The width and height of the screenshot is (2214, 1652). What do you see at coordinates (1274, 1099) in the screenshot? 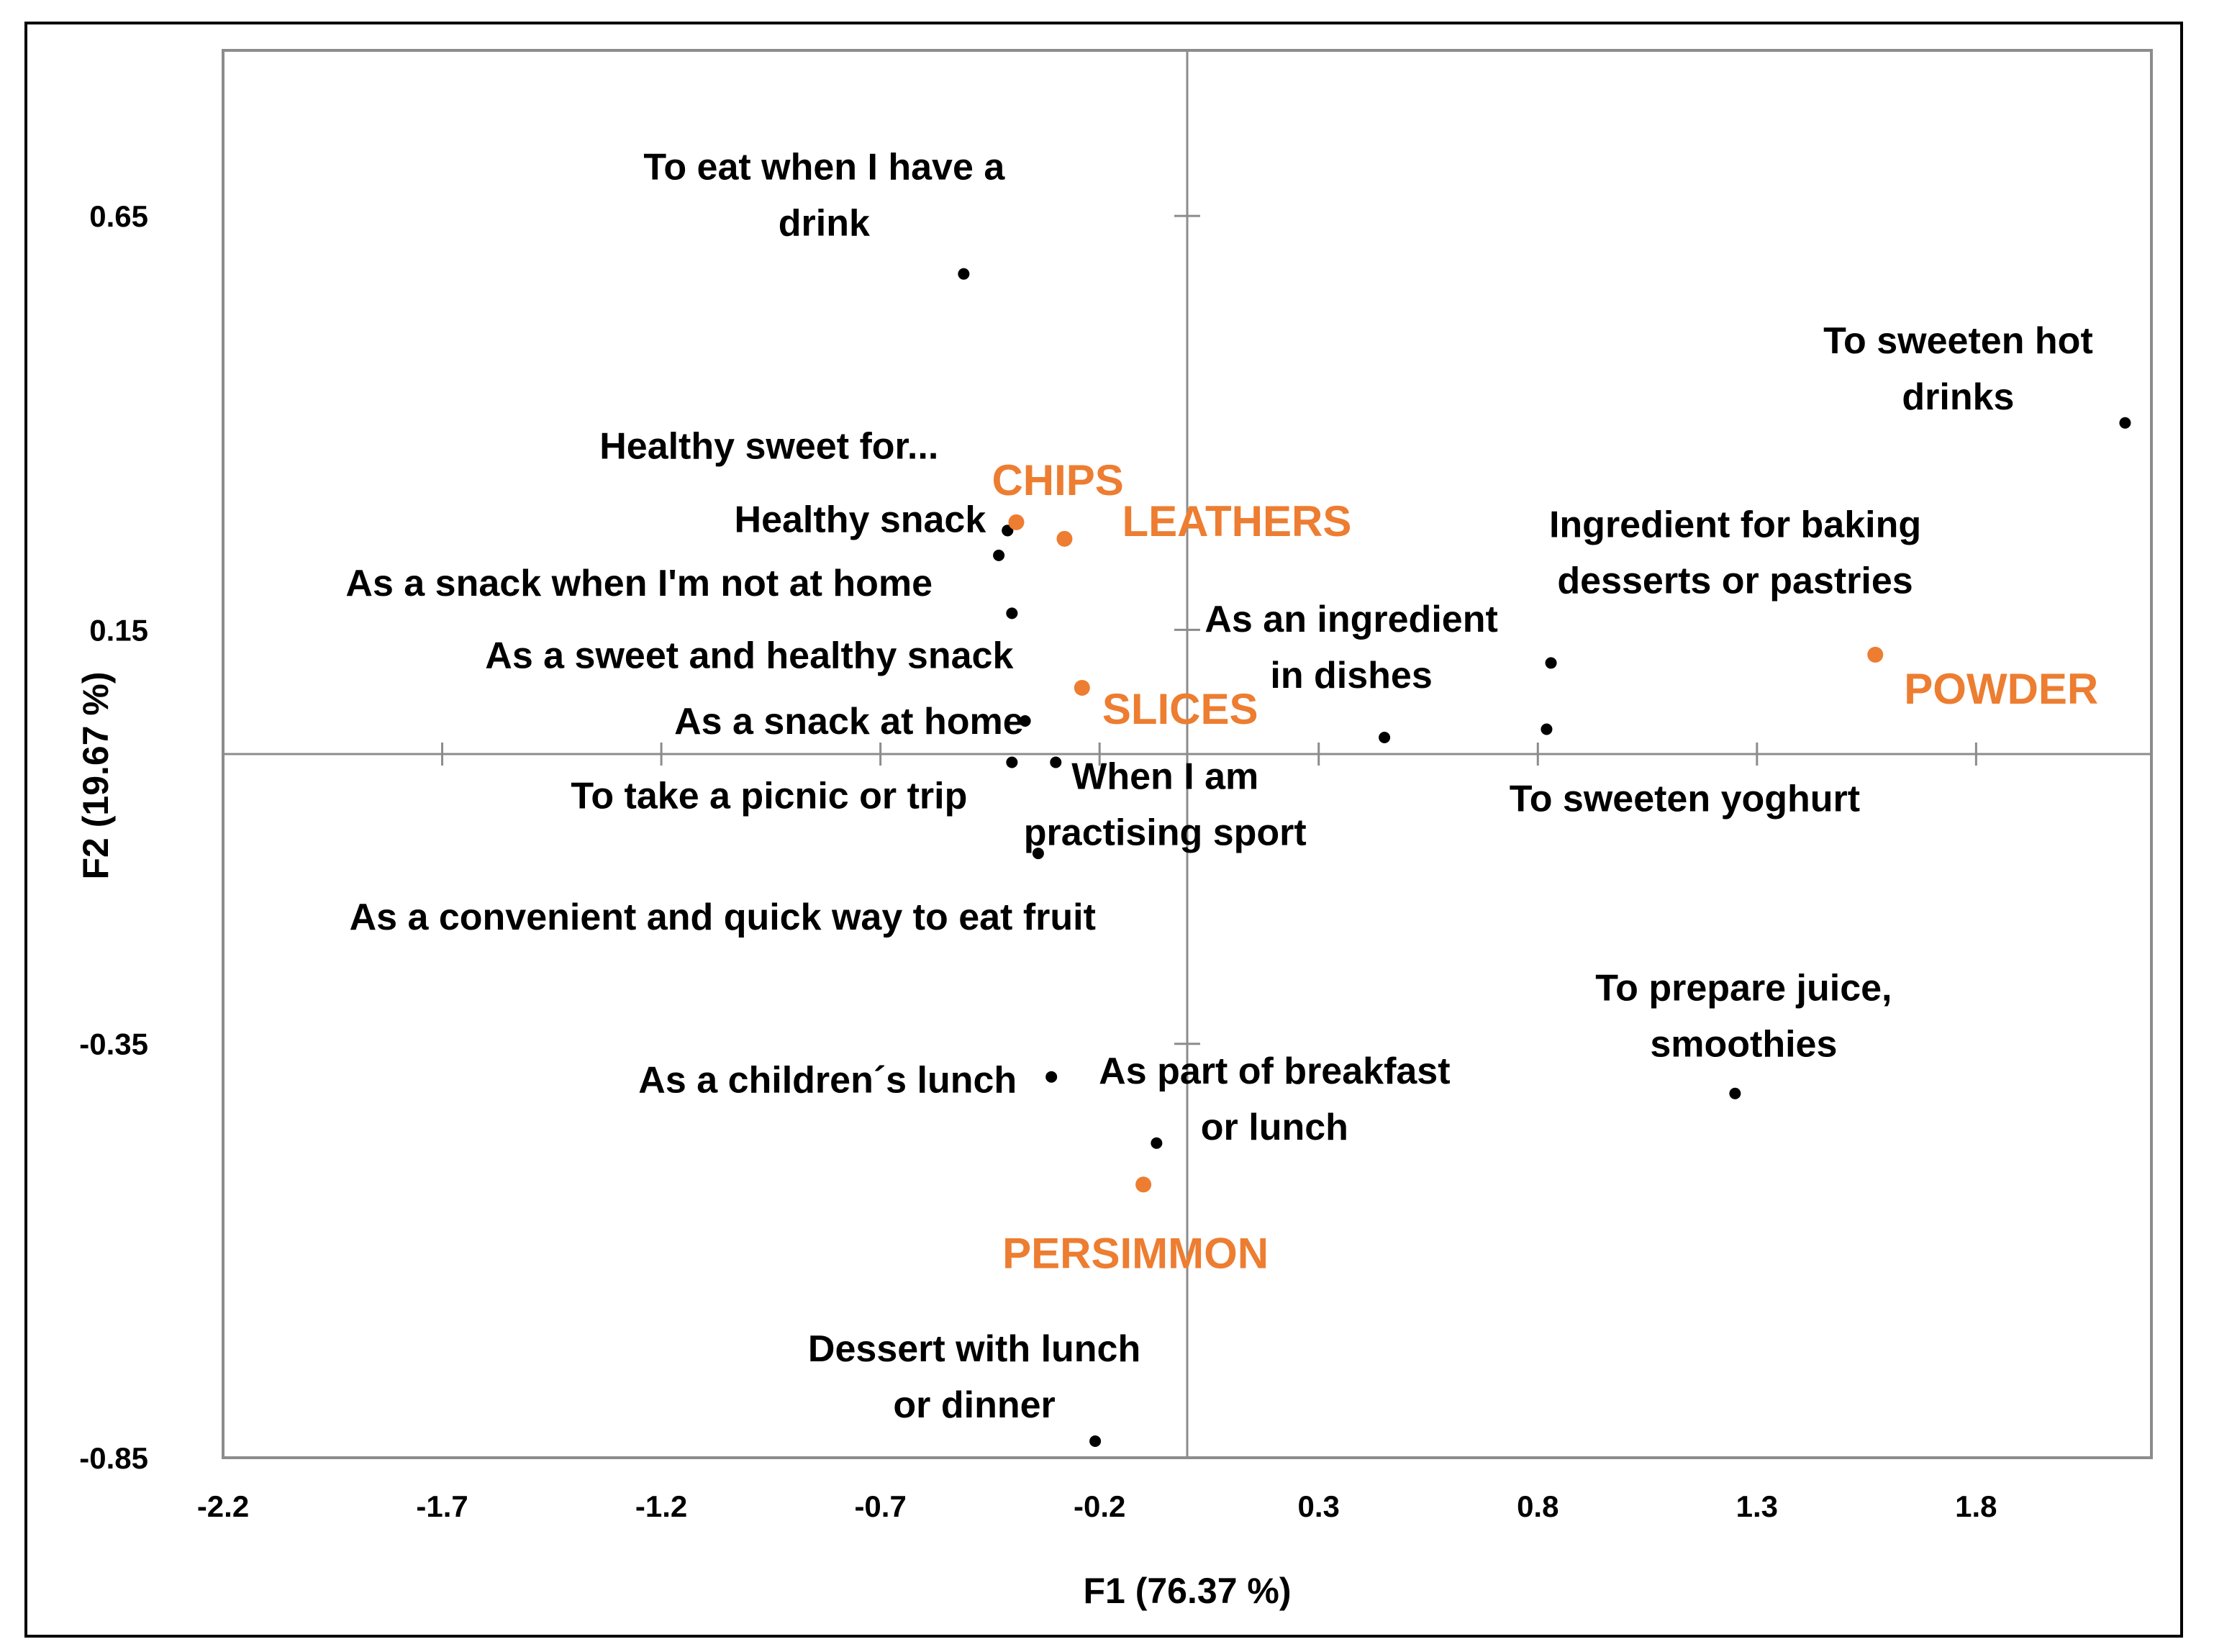
I see `usage-label: As part of breakfast or lunch` at bounding box center [1274, 1099].